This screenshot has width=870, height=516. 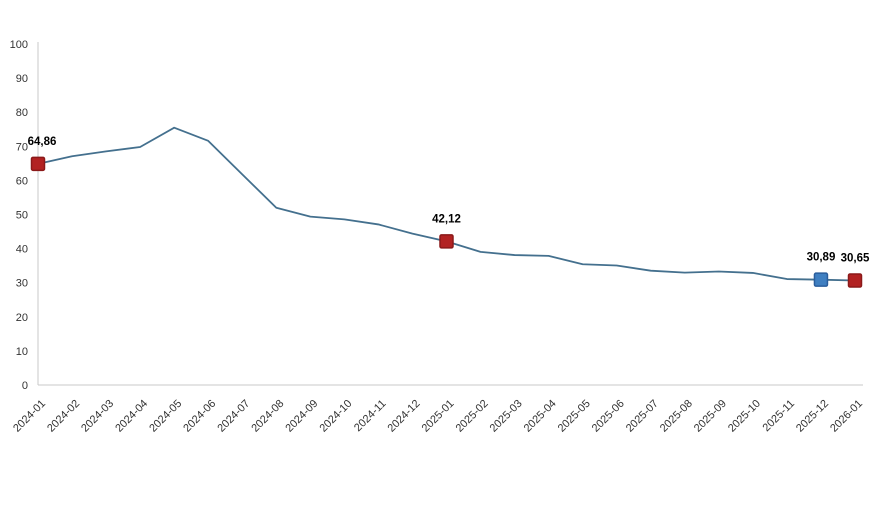 What do you see at coordinates (63, 416) in the screenshot?
I see `x-tick-label: 2024-02` at bounding box center [63, 416].